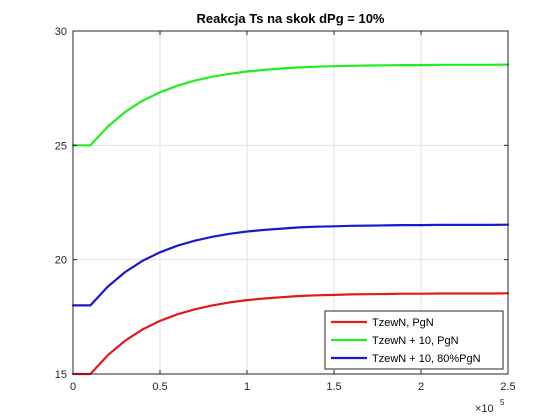 The image size is (560, 420). What do you see at coordinates (507, 387) in the screenshot?
I see `x-tick-label: 2.5` at bounding box center [507, 387].